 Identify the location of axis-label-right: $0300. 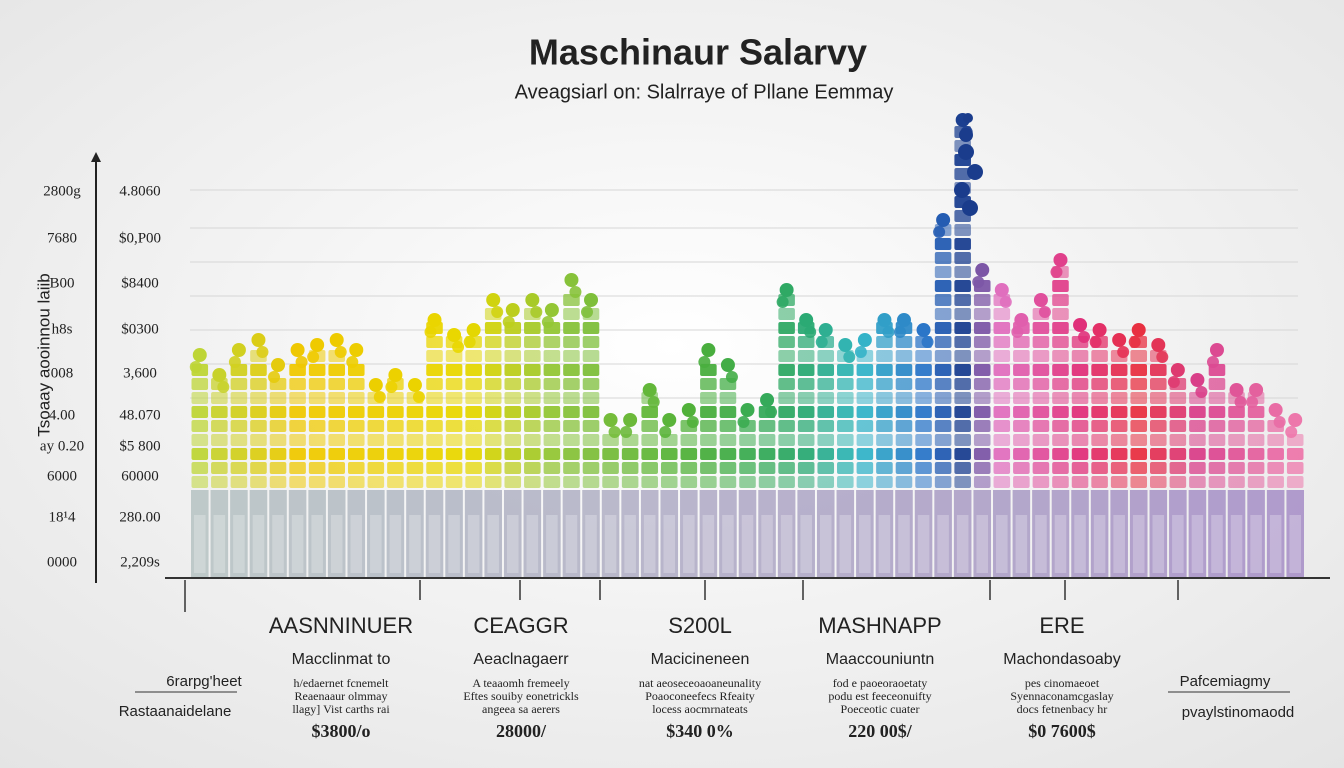
(140, 329).